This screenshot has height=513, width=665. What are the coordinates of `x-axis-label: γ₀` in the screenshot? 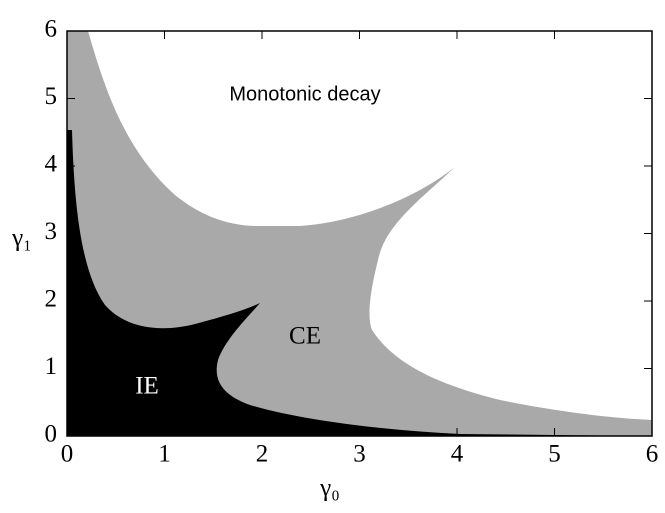 It's located at (329, 488).